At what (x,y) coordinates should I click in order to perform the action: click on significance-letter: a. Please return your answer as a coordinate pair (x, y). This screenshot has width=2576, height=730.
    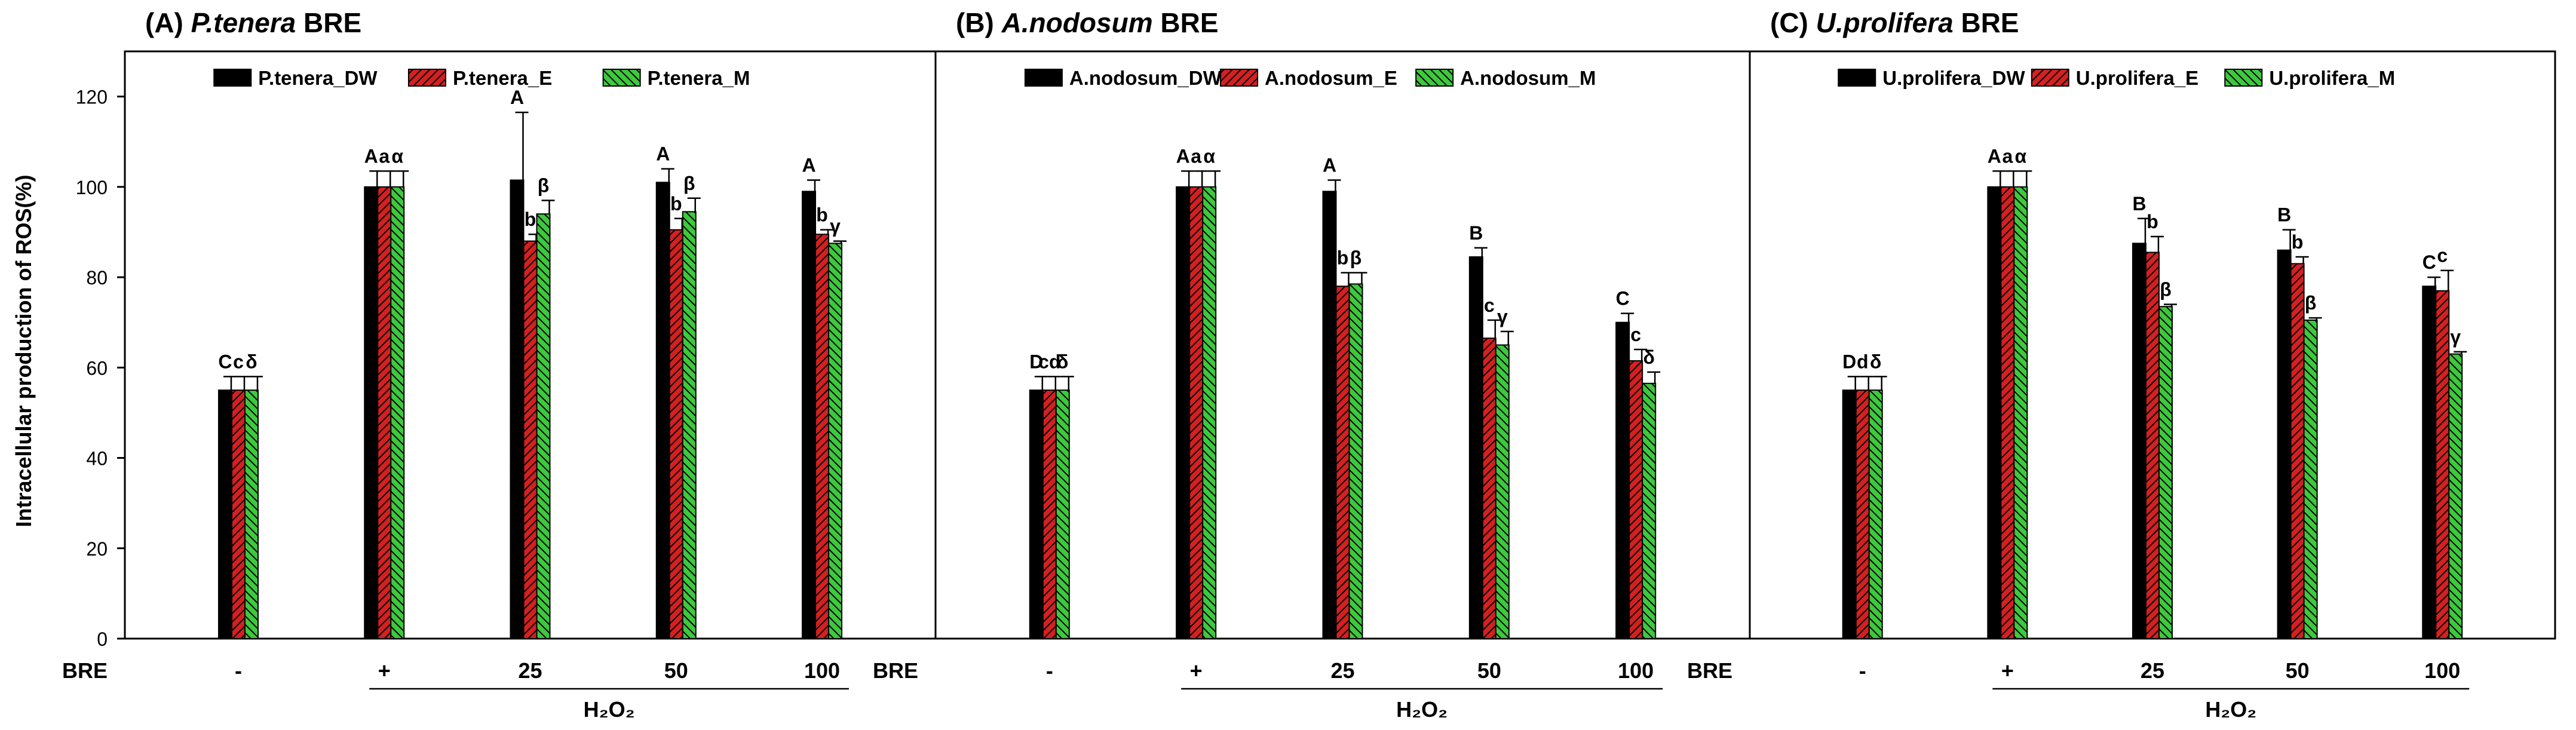
    Looking at the image, I should click on (384, 156).